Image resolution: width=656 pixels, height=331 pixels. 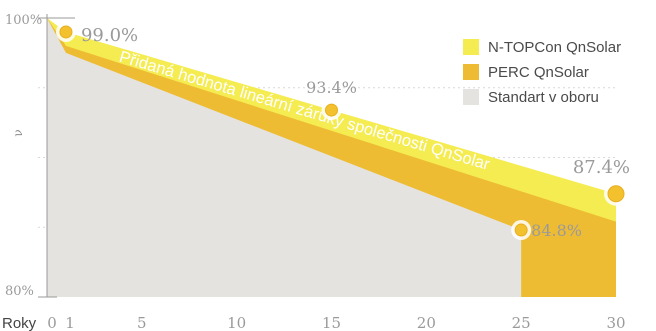 I want to click on y-tick-label: 80%, so click(x=19, y=291).